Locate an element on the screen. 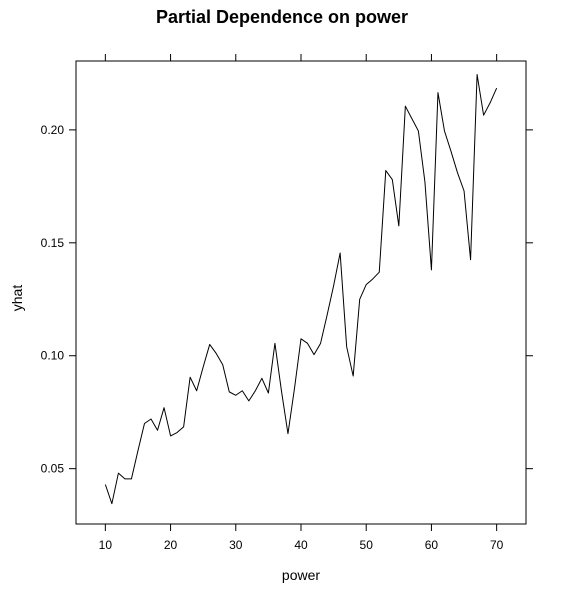 Image resolution: width=565 pixels, height=596 pixels. x-tick-label: 70 is located at coordinates (497, 545).